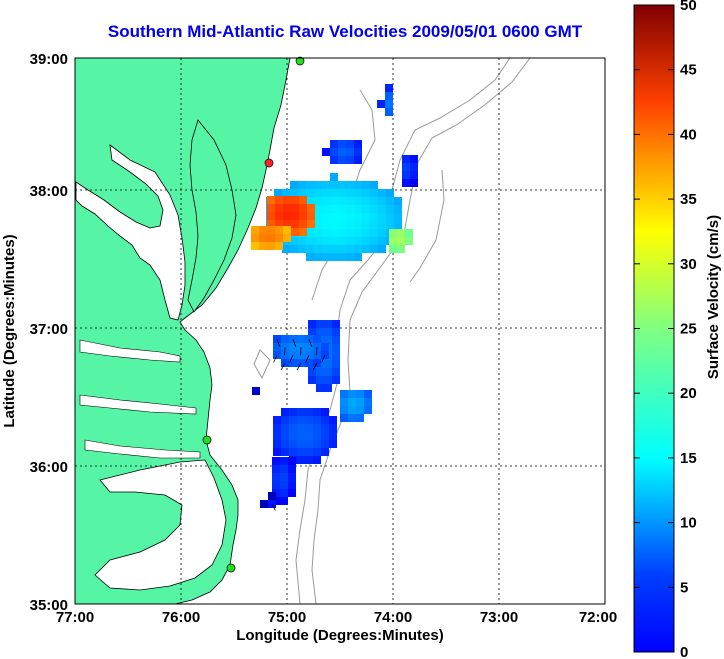  I want to click on x-tick-label: 76:00, so click(181, 617).